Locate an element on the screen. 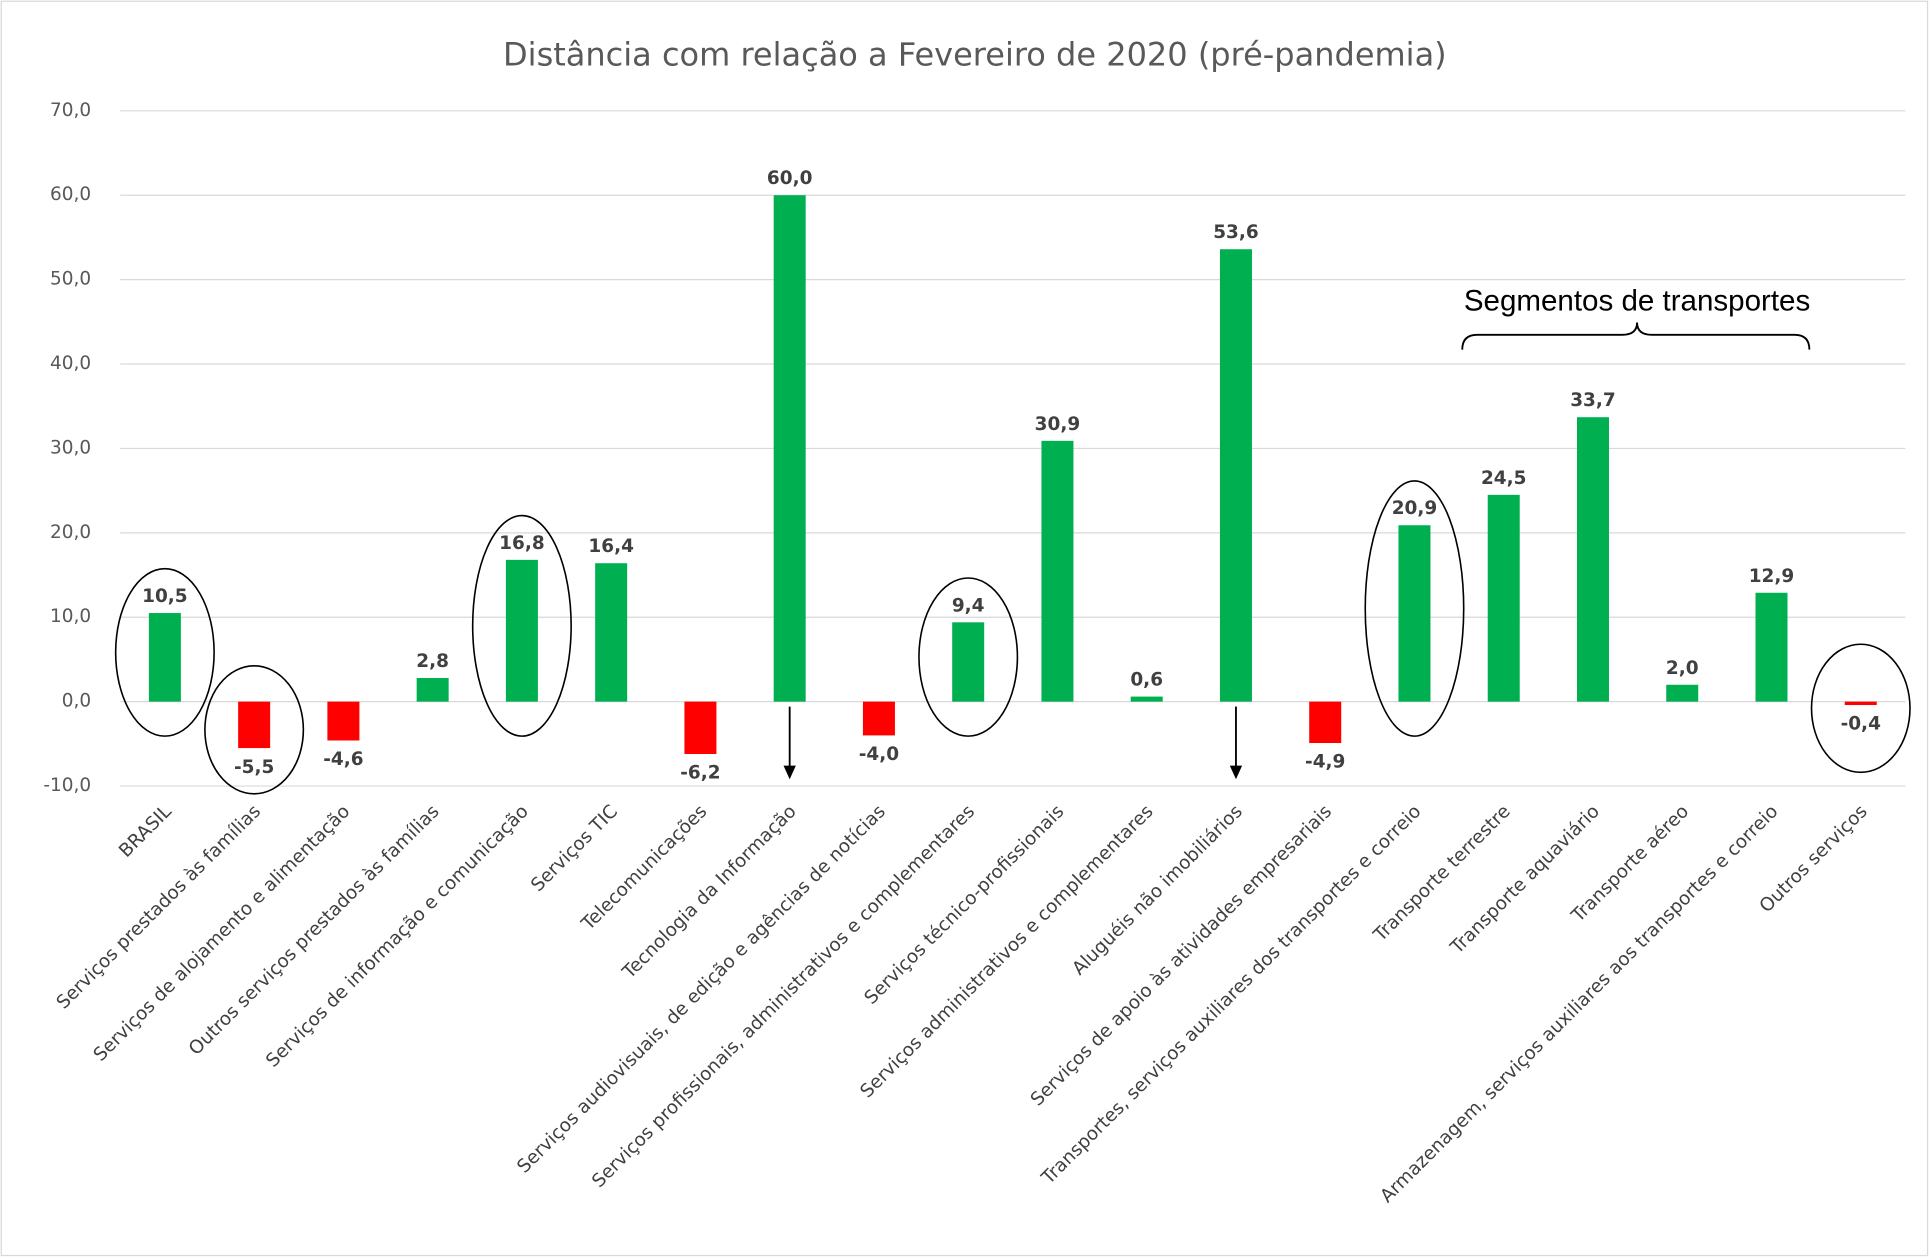 This screenshot has height=1258, width=1930. value-label: 30,9 is located at coordinates (1058, 424).